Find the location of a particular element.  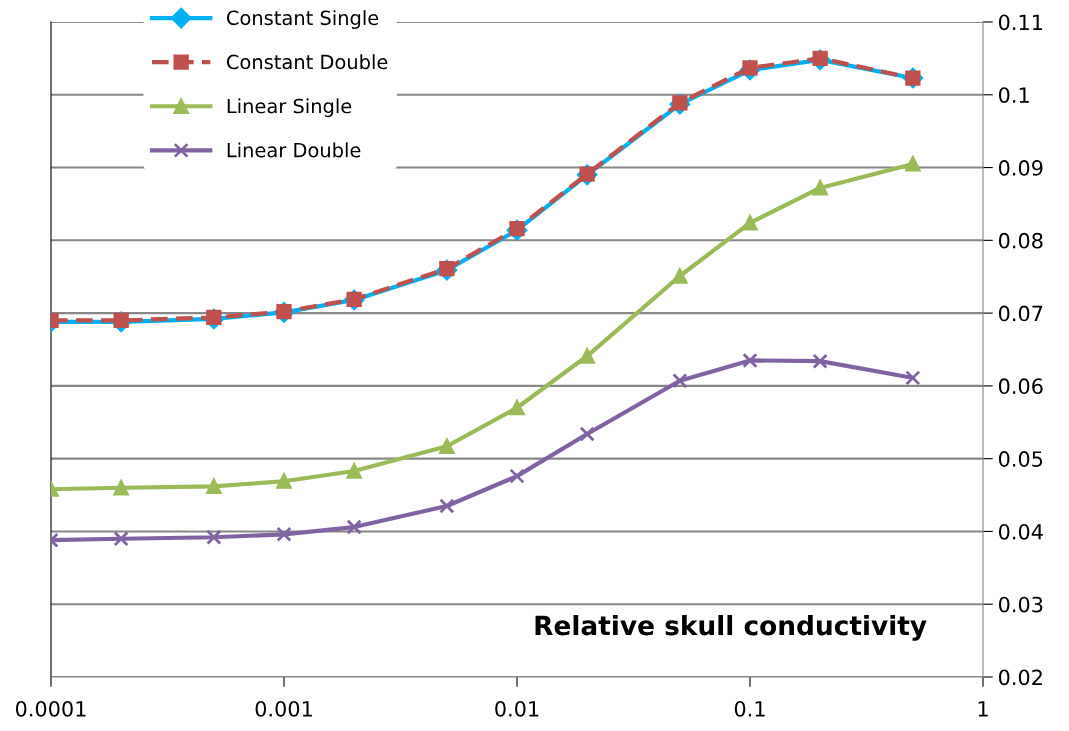

x-axis-title: Relative skull conductivity is located at coordinates (731, 628).